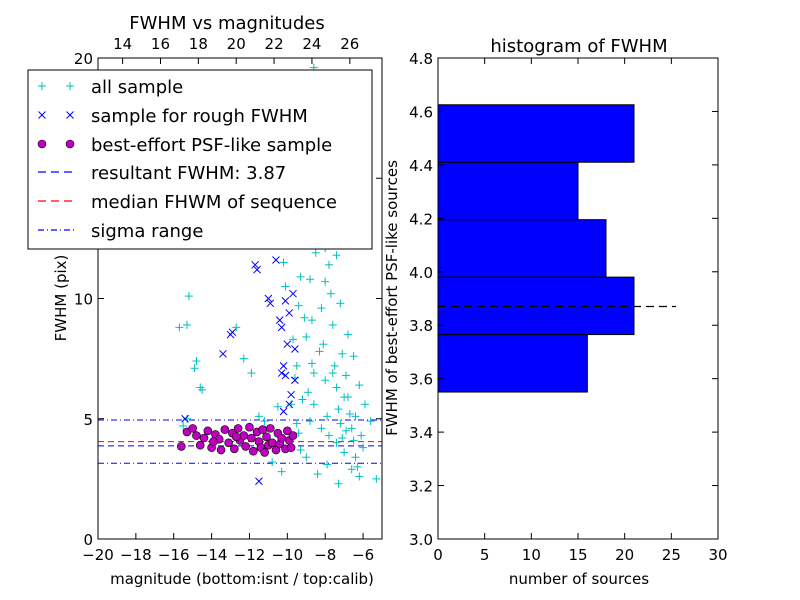  Describe the element at coordinates (199, 116) in the screenshot. I see `legend-label-rough-sample: sample for rough FWHM` at that location.